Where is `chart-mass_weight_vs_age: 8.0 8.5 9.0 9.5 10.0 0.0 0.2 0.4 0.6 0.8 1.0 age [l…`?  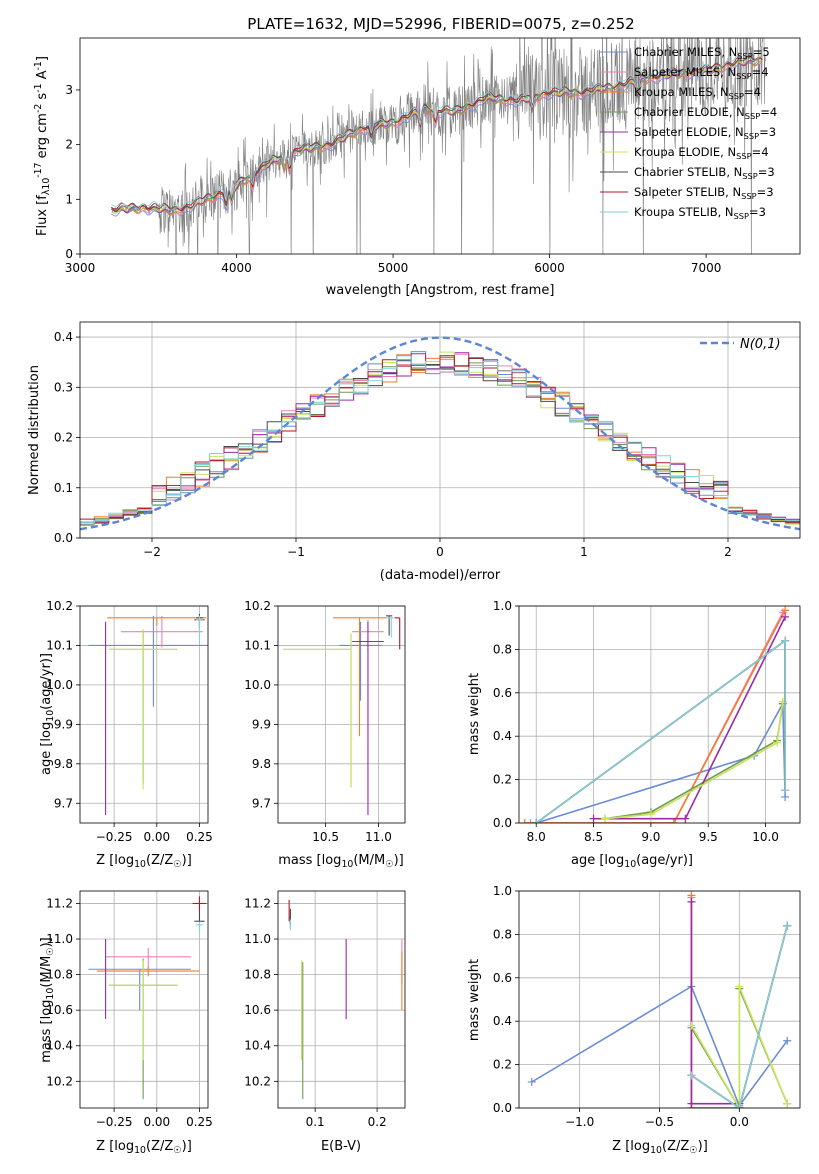 chart-mass_weight_vs_age: 8.0 8.5 9.0 9.5 10.0 0.0 0.2 0.4 0.6 0.8 1.0 age [l… is located at coordinates (634, 734).